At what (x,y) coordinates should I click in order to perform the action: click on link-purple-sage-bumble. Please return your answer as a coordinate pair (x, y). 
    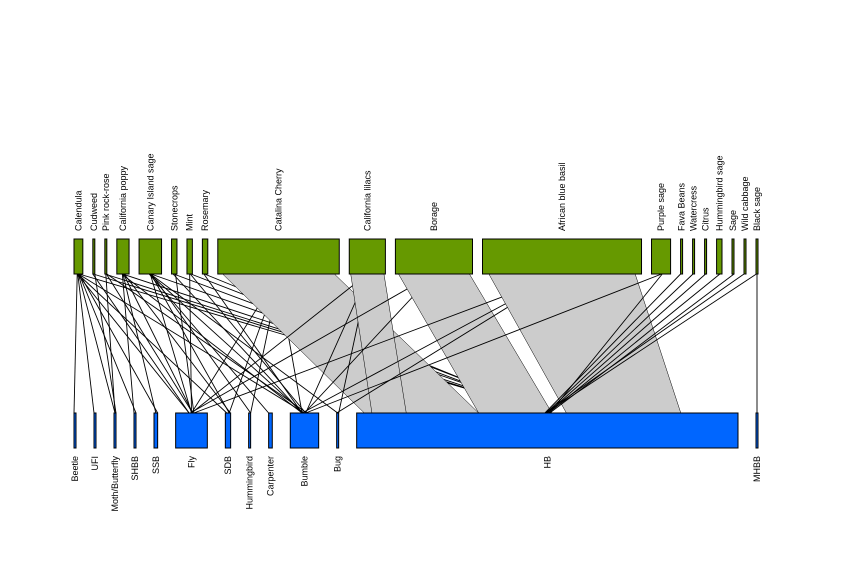
    Looking at the image, I should click on (483, 343).